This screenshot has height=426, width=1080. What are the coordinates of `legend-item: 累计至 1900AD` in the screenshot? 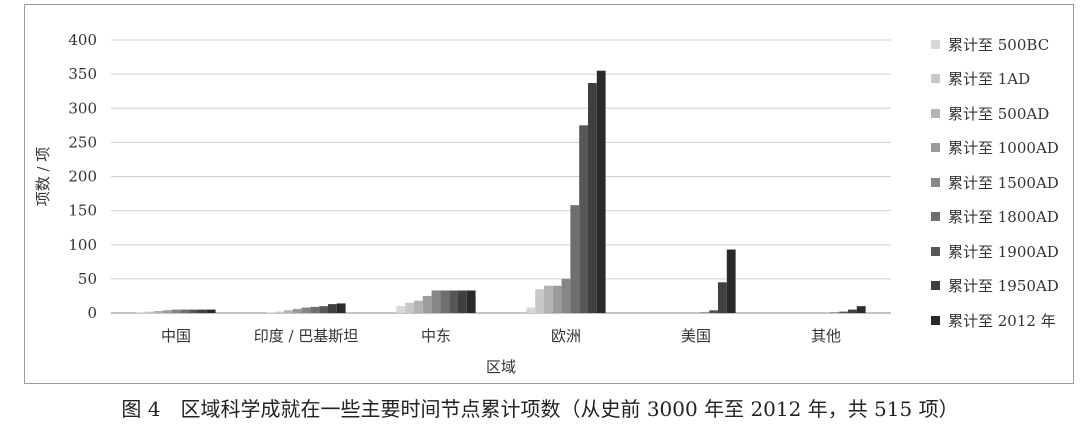 It's located at (995, 251).